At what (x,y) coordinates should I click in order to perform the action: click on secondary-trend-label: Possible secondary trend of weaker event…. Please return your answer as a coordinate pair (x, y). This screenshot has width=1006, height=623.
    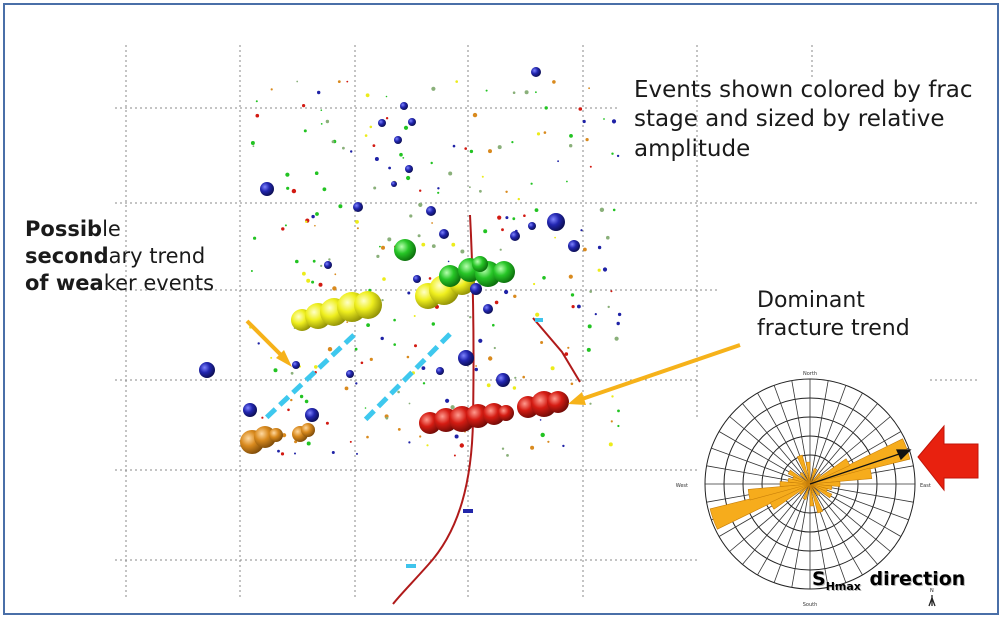
    Looking at the image, I should click on (145, 256).